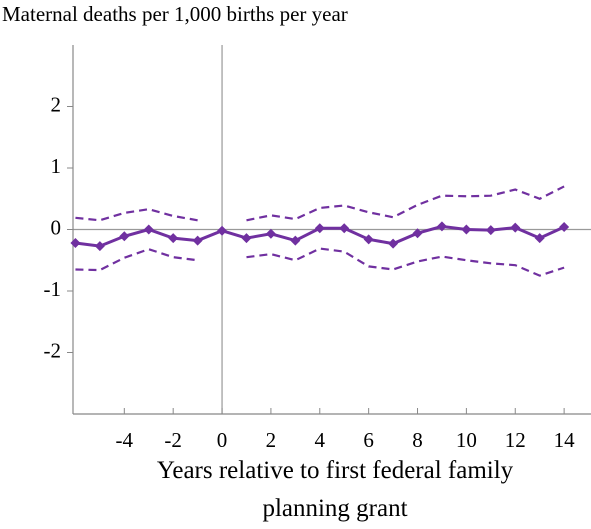 This screenshot has width=591, height=529. I want to click on x-tick-label: 10, so click(466, 440).